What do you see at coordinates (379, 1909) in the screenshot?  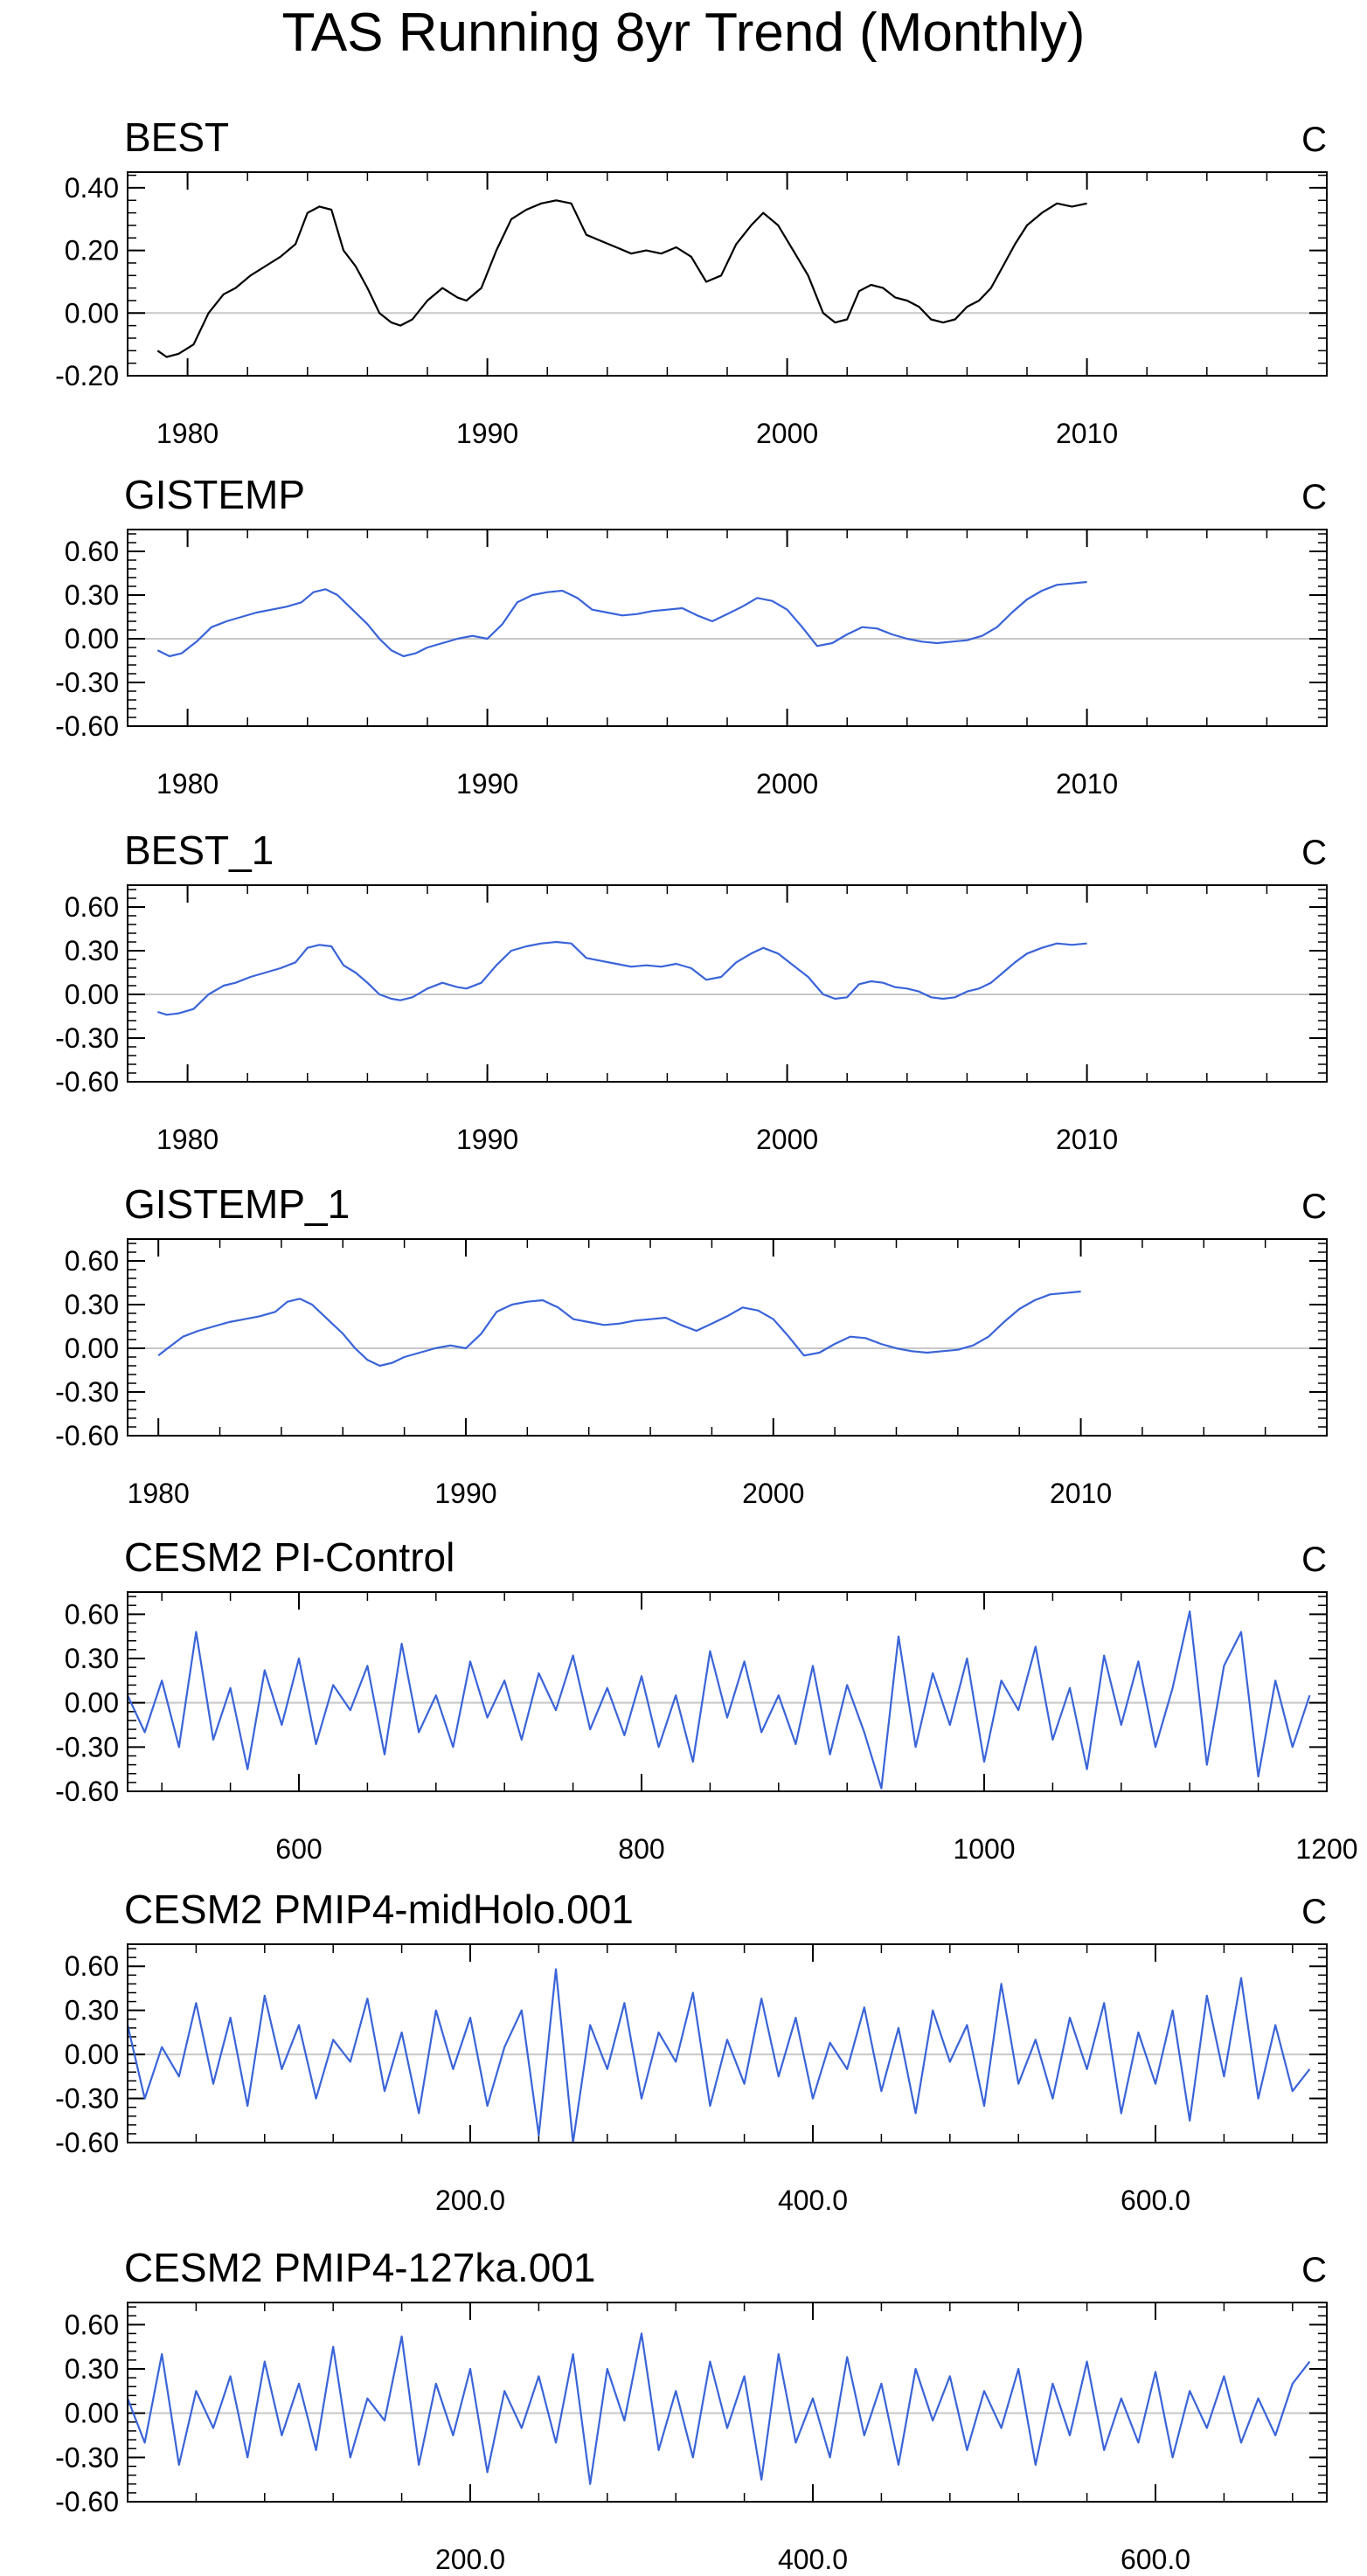 I see `panel-title: CESM2 PMIP4-midHolo.001` at bounding box center [379, 1909].